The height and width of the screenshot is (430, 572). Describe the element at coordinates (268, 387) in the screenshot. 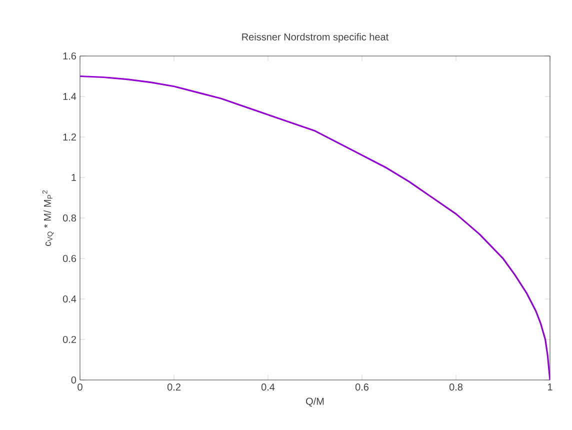

I see `x-tick-label: 0.4` at that location.